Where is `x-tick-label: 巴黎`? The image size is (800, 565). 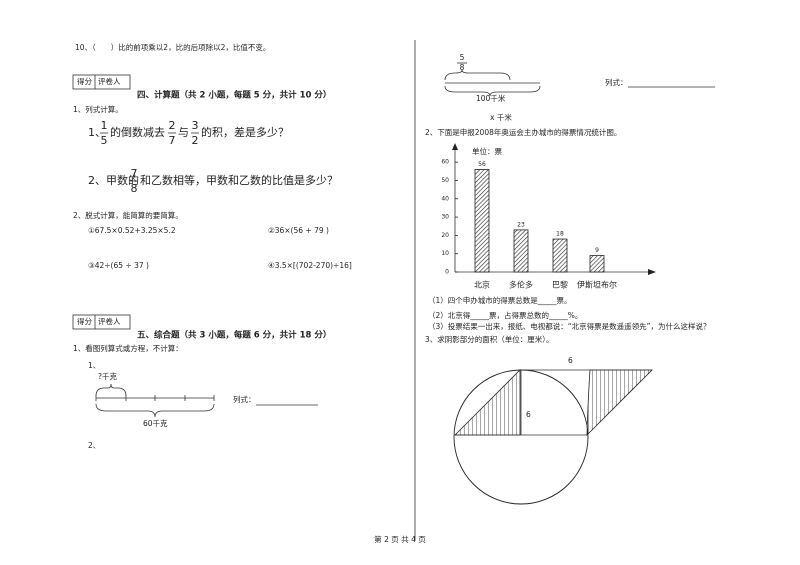 x-tick-label: 巴黎 is located at coordinates (560, 285).